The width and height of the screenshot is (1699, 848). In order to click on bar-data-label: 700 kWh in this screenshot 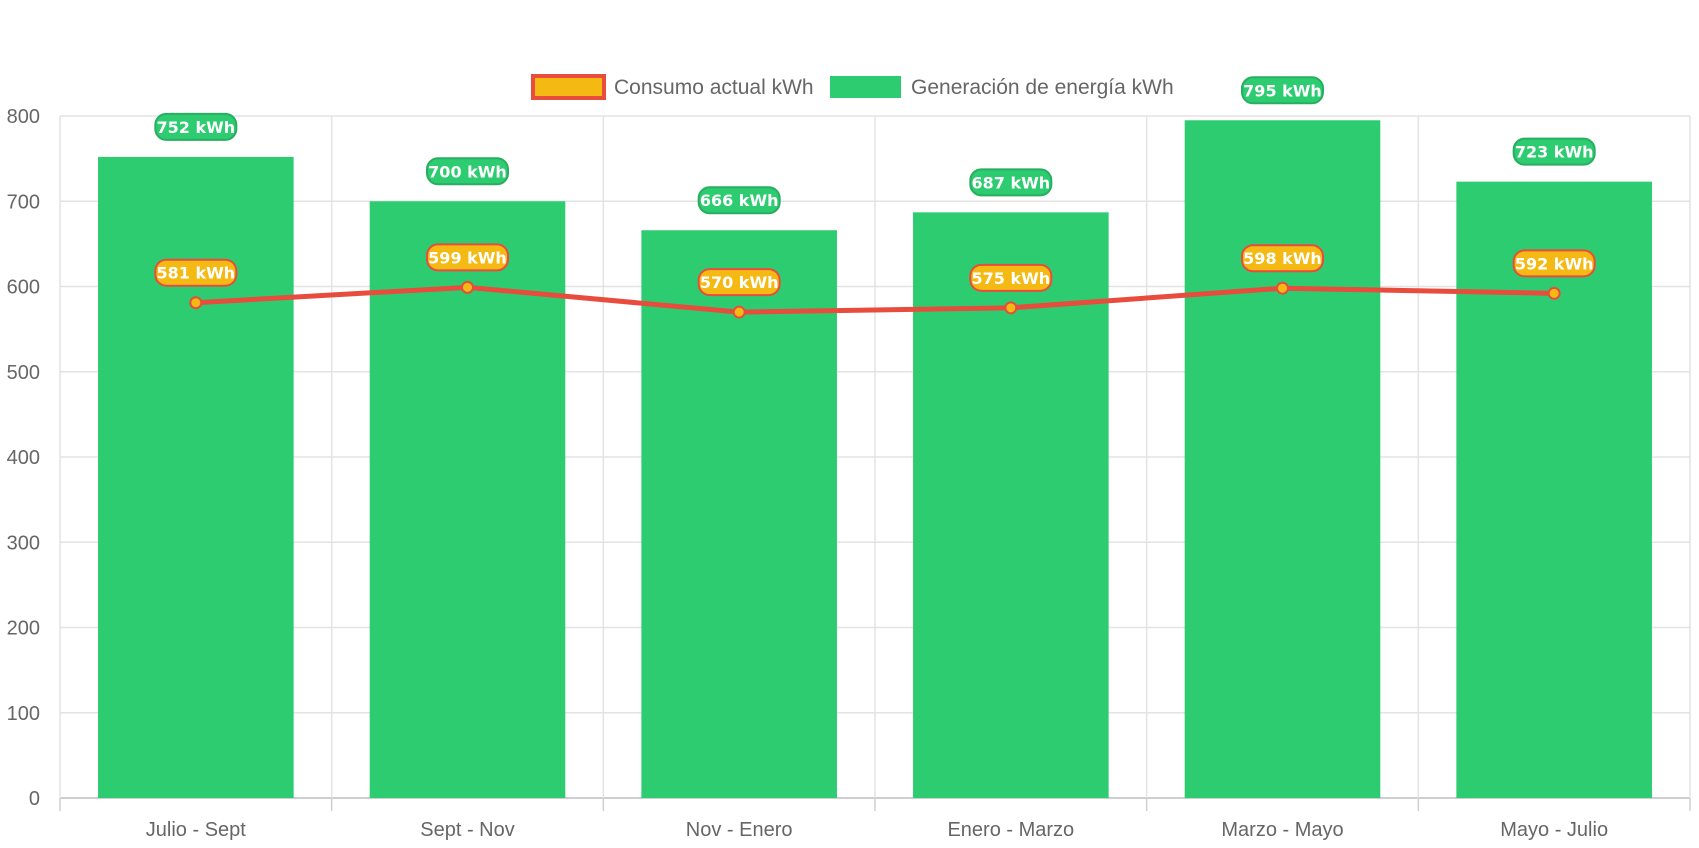, I will do `click(467, 171)`.